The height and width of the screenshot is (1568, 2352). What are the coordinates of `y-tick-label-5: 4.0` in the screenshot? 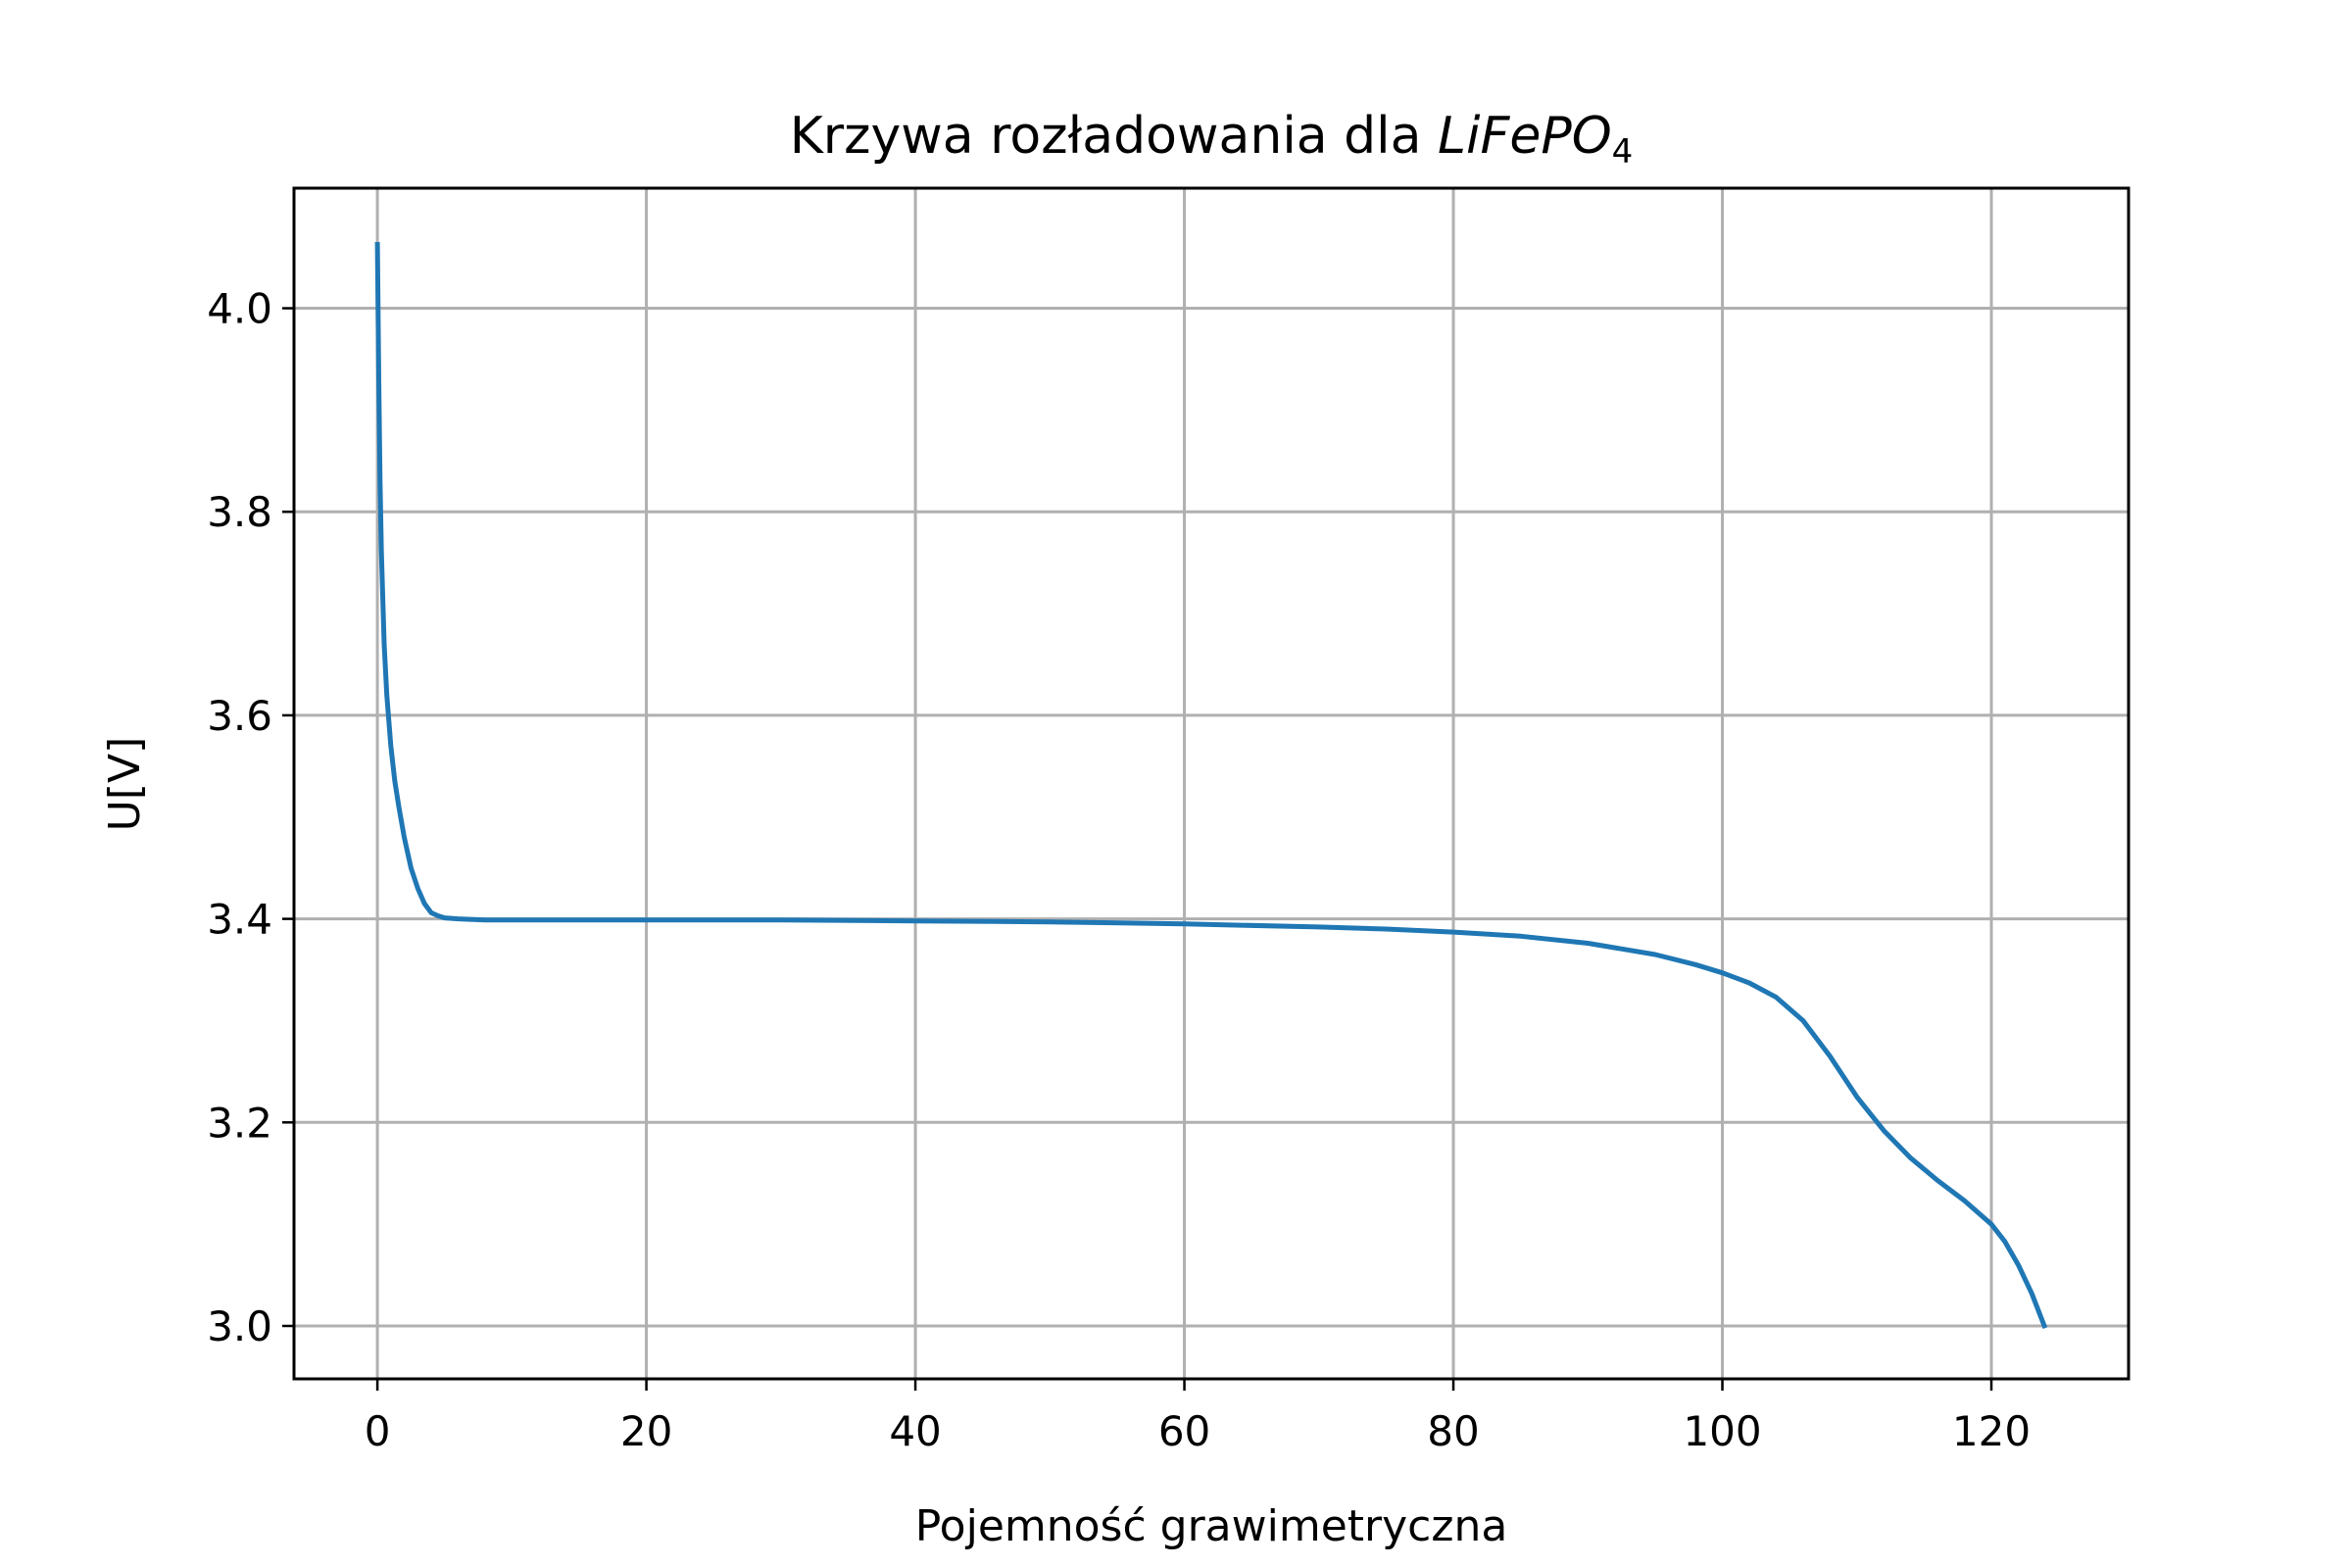 It's located at (239, 309).